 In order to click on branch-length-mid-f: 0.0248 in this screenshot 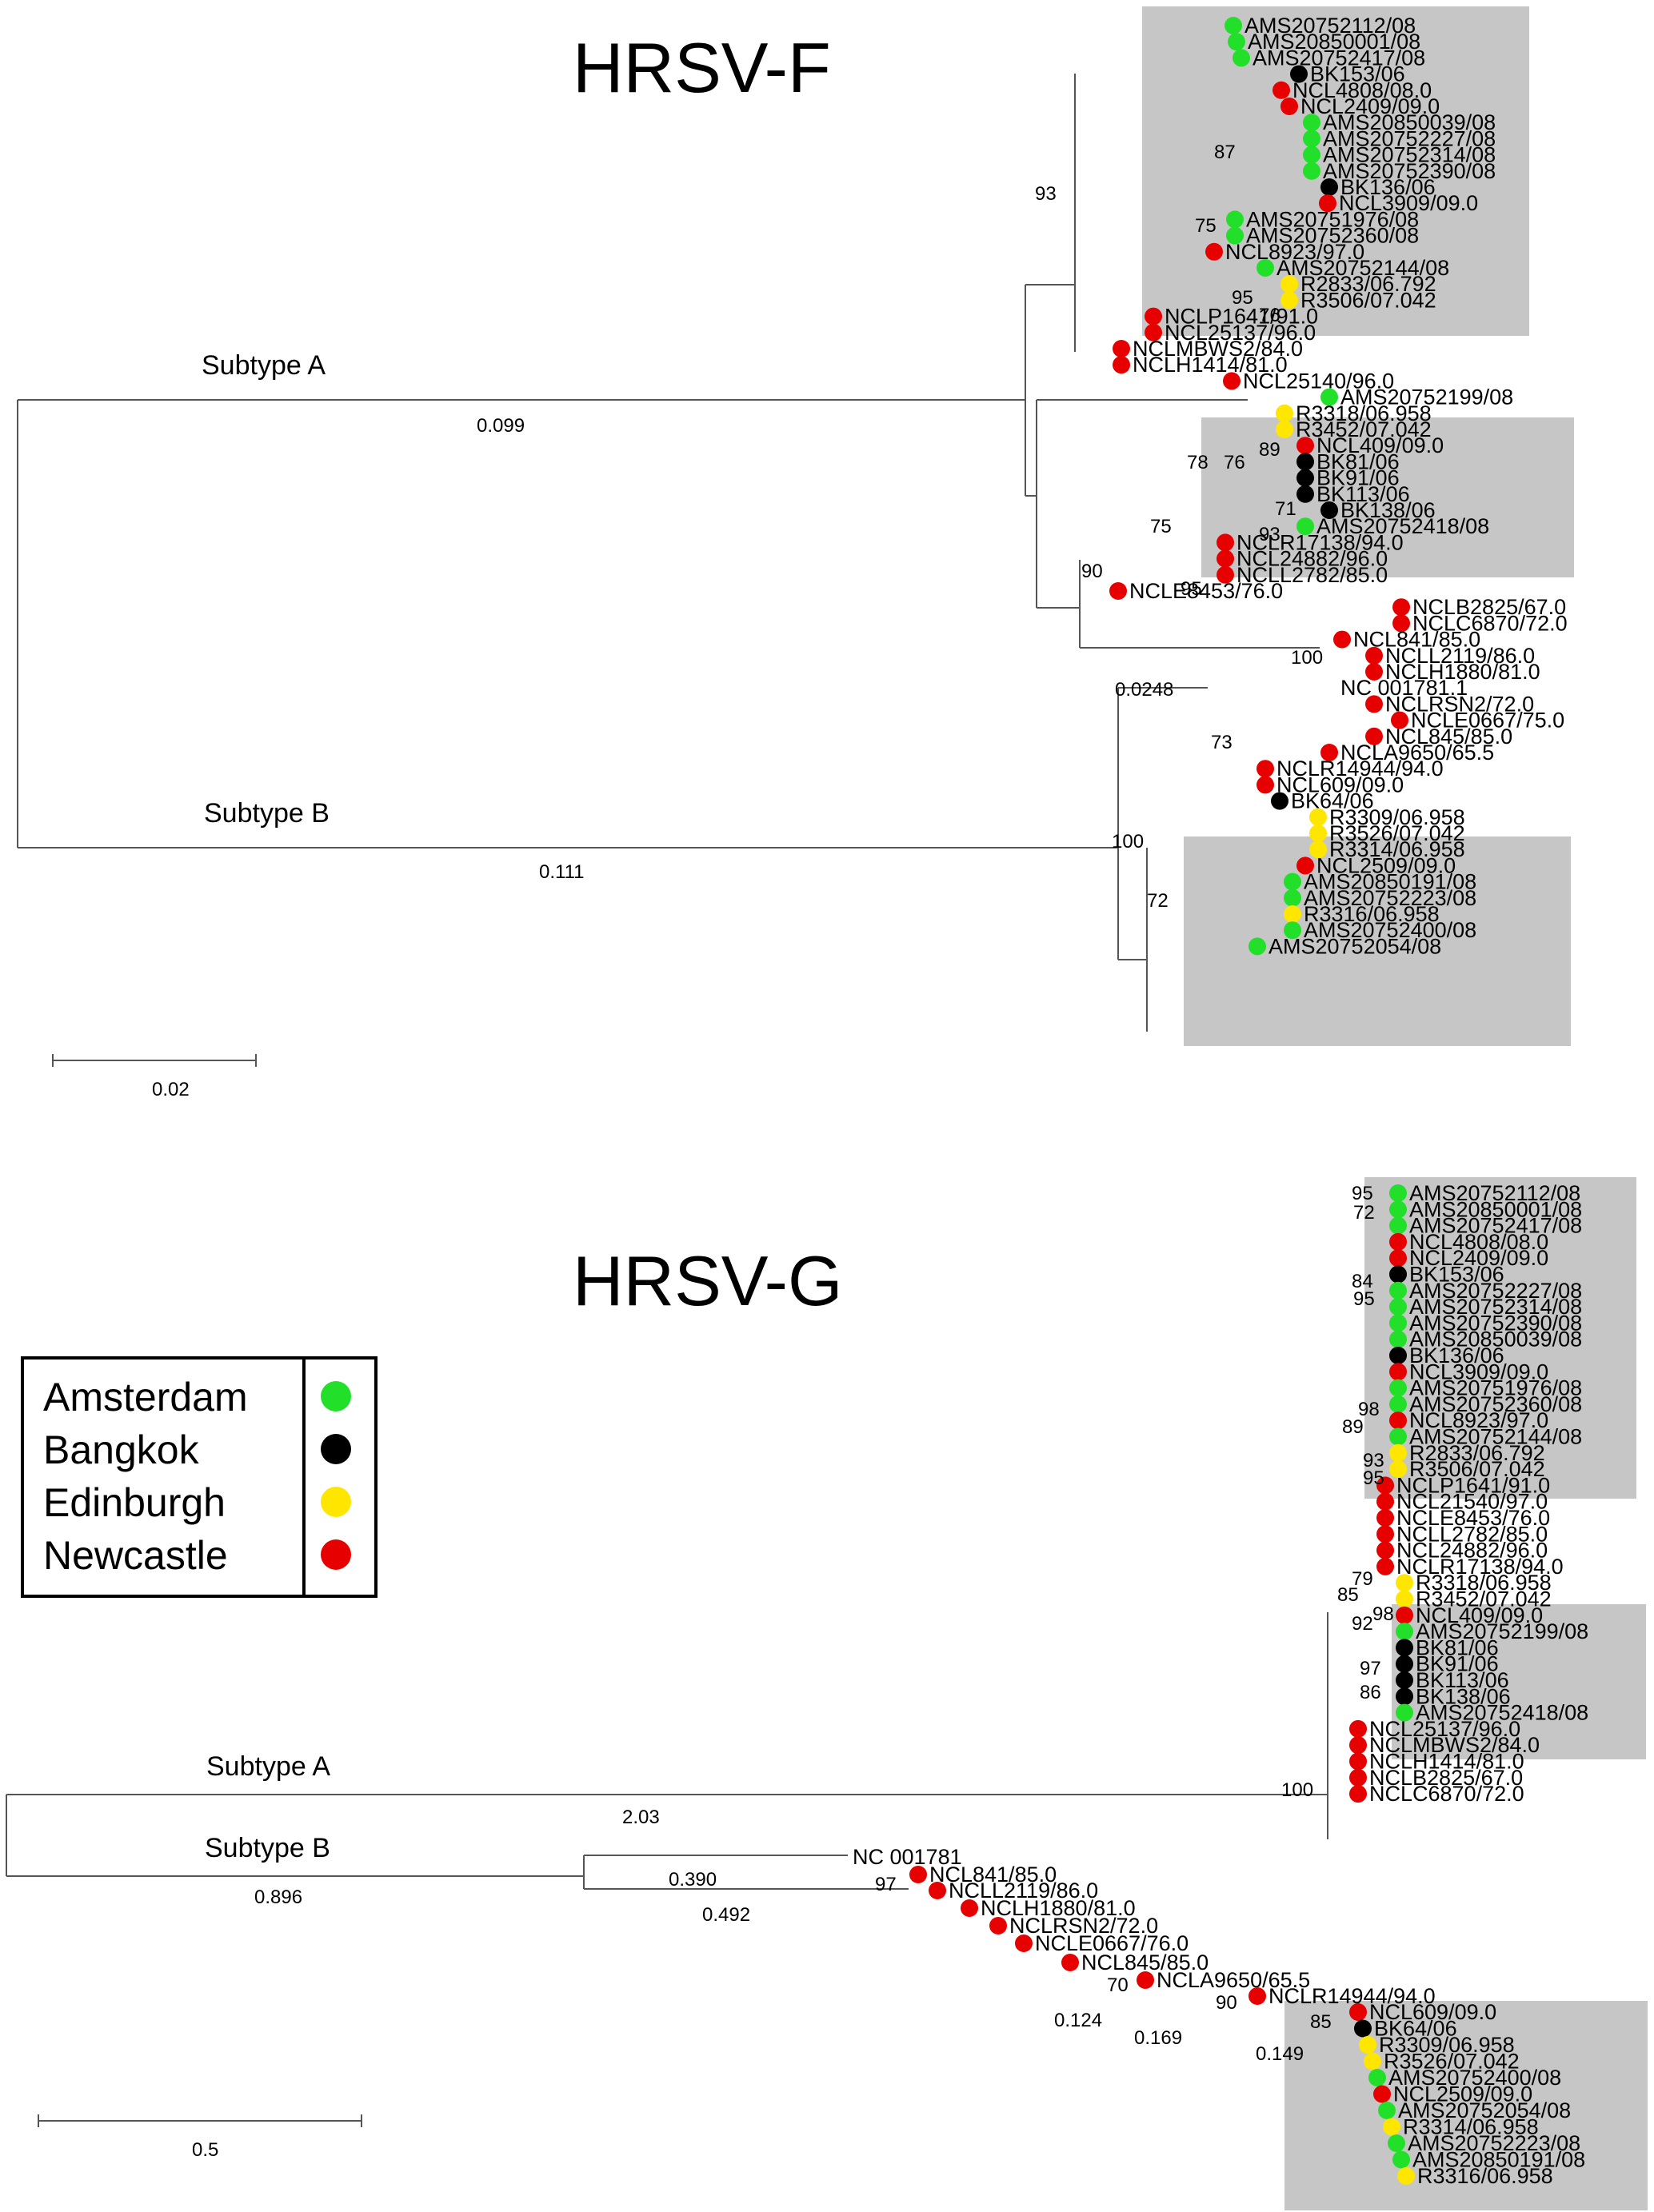, I will do `click(1144, 690)`.